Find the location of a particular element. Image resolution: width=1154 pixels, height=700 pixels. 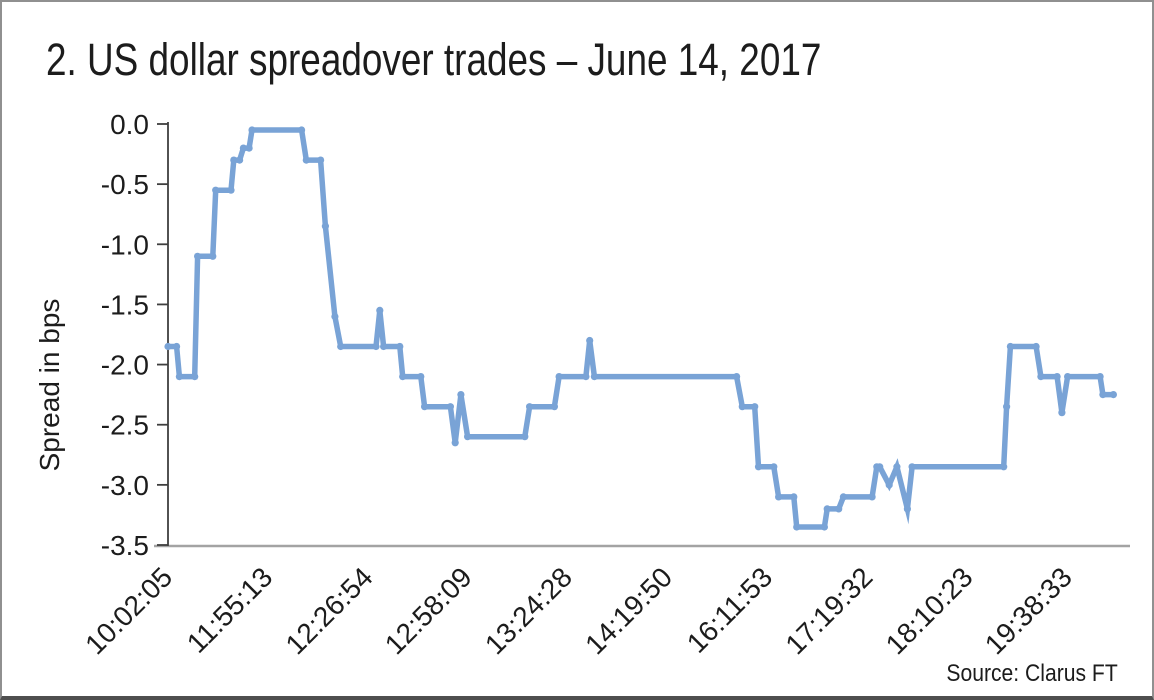

x-tick-label: 13:24:28 is located at coordinates (528, 610).